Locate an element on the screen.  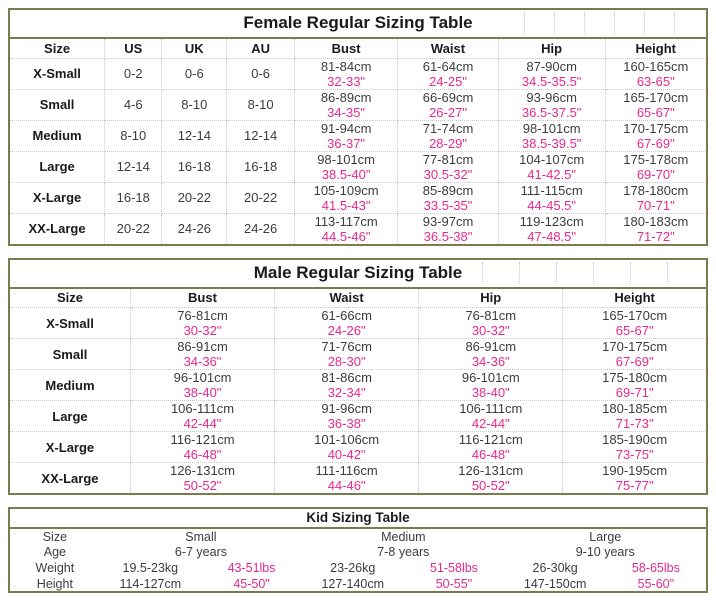
inch-value: 30-32" is located at coordinates (202, 330).